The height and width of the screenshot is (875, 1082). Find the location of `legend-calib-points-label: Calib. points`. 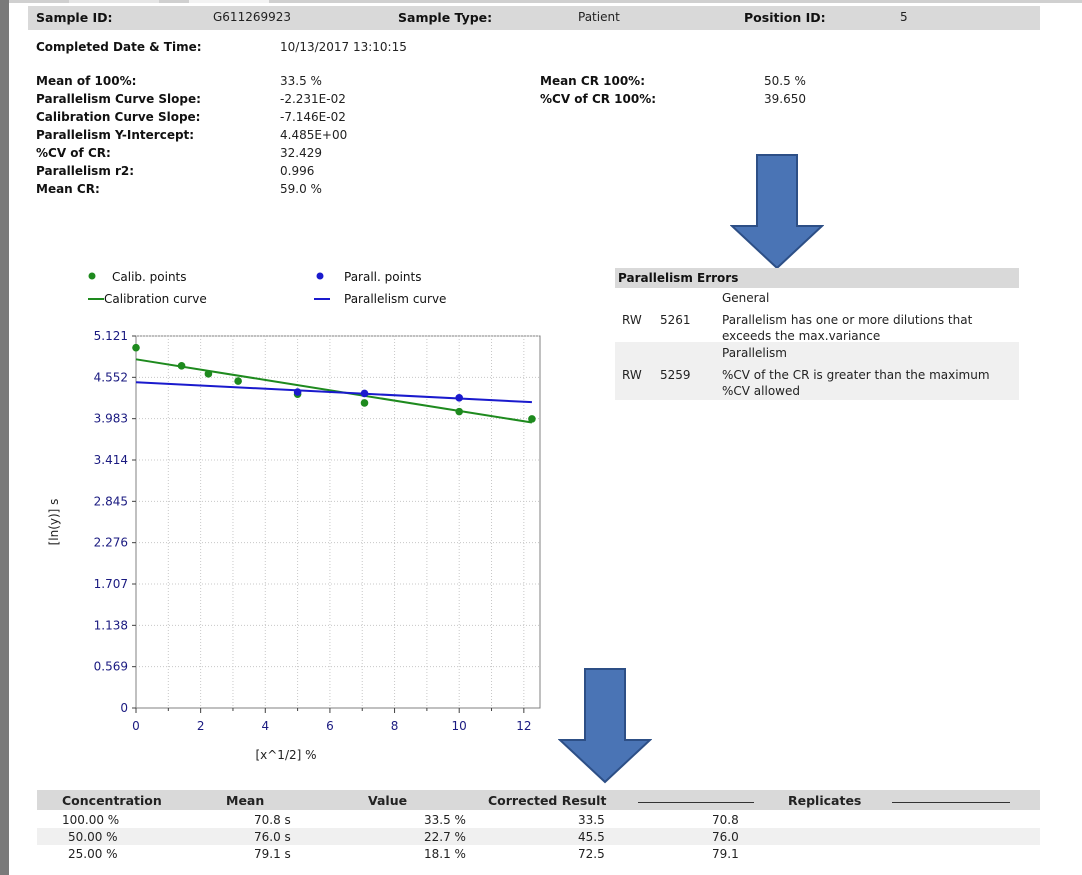

legend-calib-points-label: Calib. points is located at coordinates (149, 277).